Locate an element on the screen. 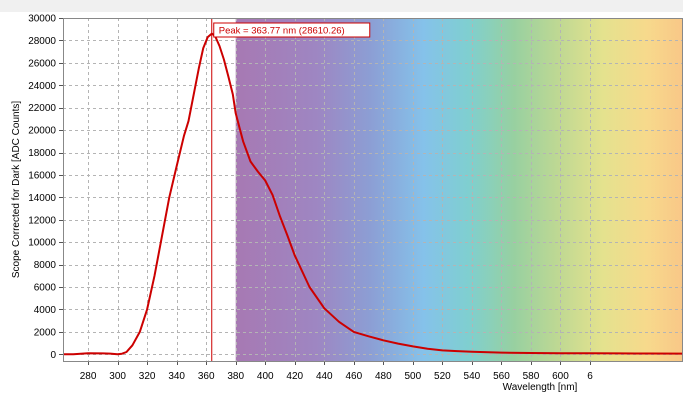 The width and height of the screenshot is (683, 401). x-tick-label: 580 is located at coordinates (531, 376).